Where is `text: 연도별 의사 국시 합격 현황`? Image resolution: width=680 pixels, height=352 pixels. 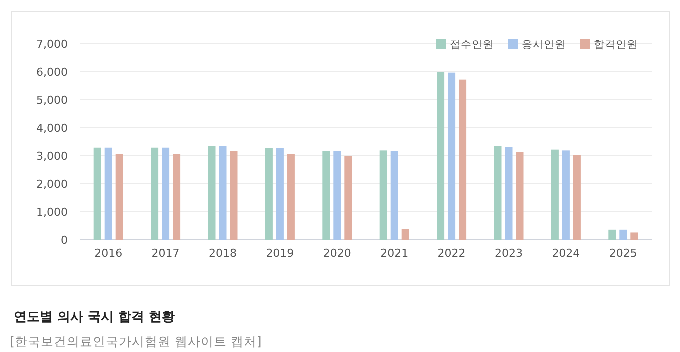 text: 연도별 의사 국시 합격 현황 is located at coordinates (95, 317).